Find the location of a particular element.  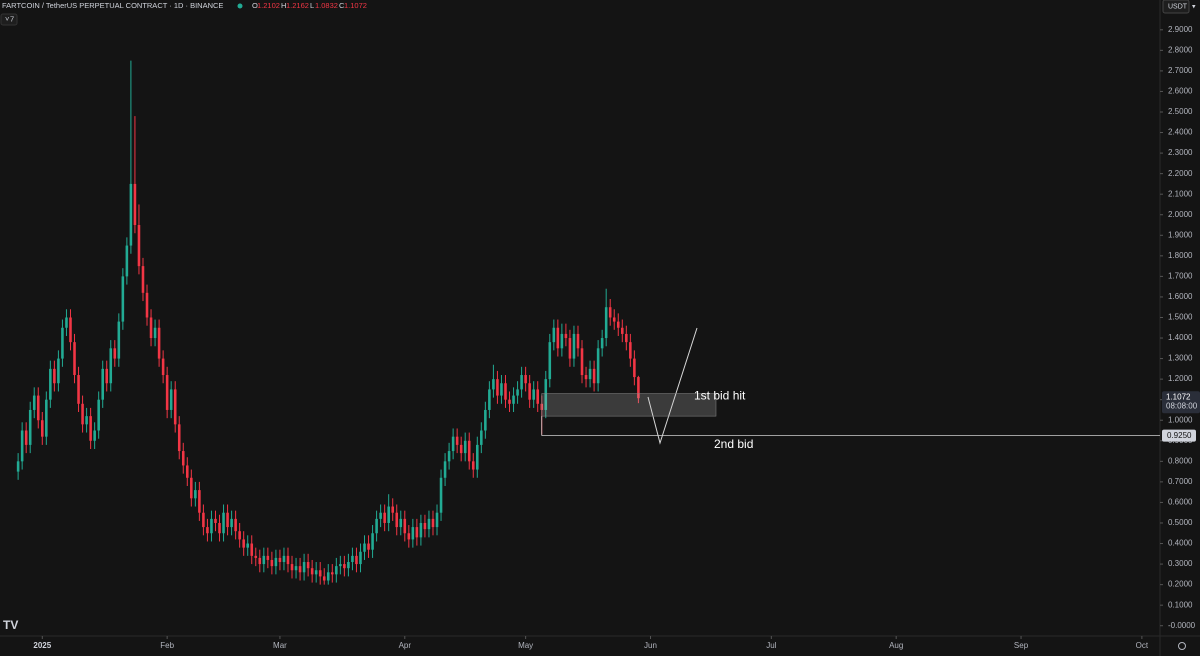

level-price-box is located at coordinates (1179, 435).